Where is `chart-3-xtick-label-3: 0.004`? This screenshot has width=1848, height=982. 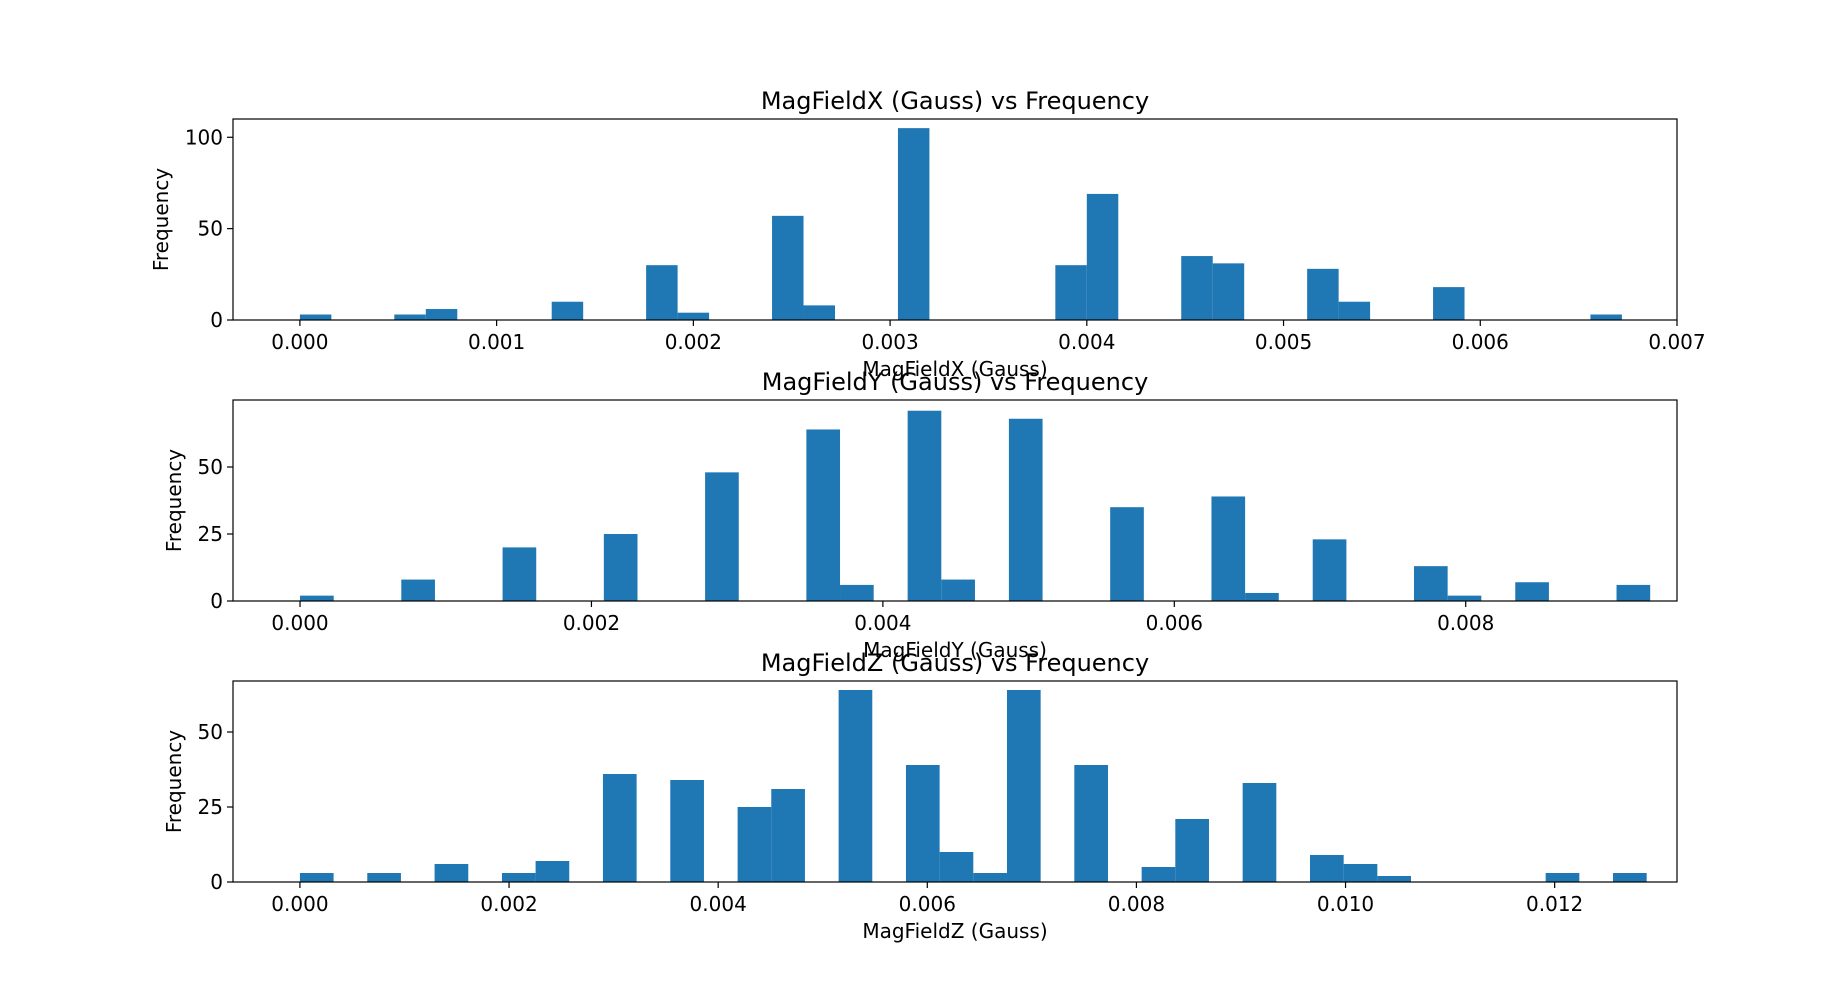
chart-3-xtick-label-3: 0.004 is located at coordinates (718, 904).